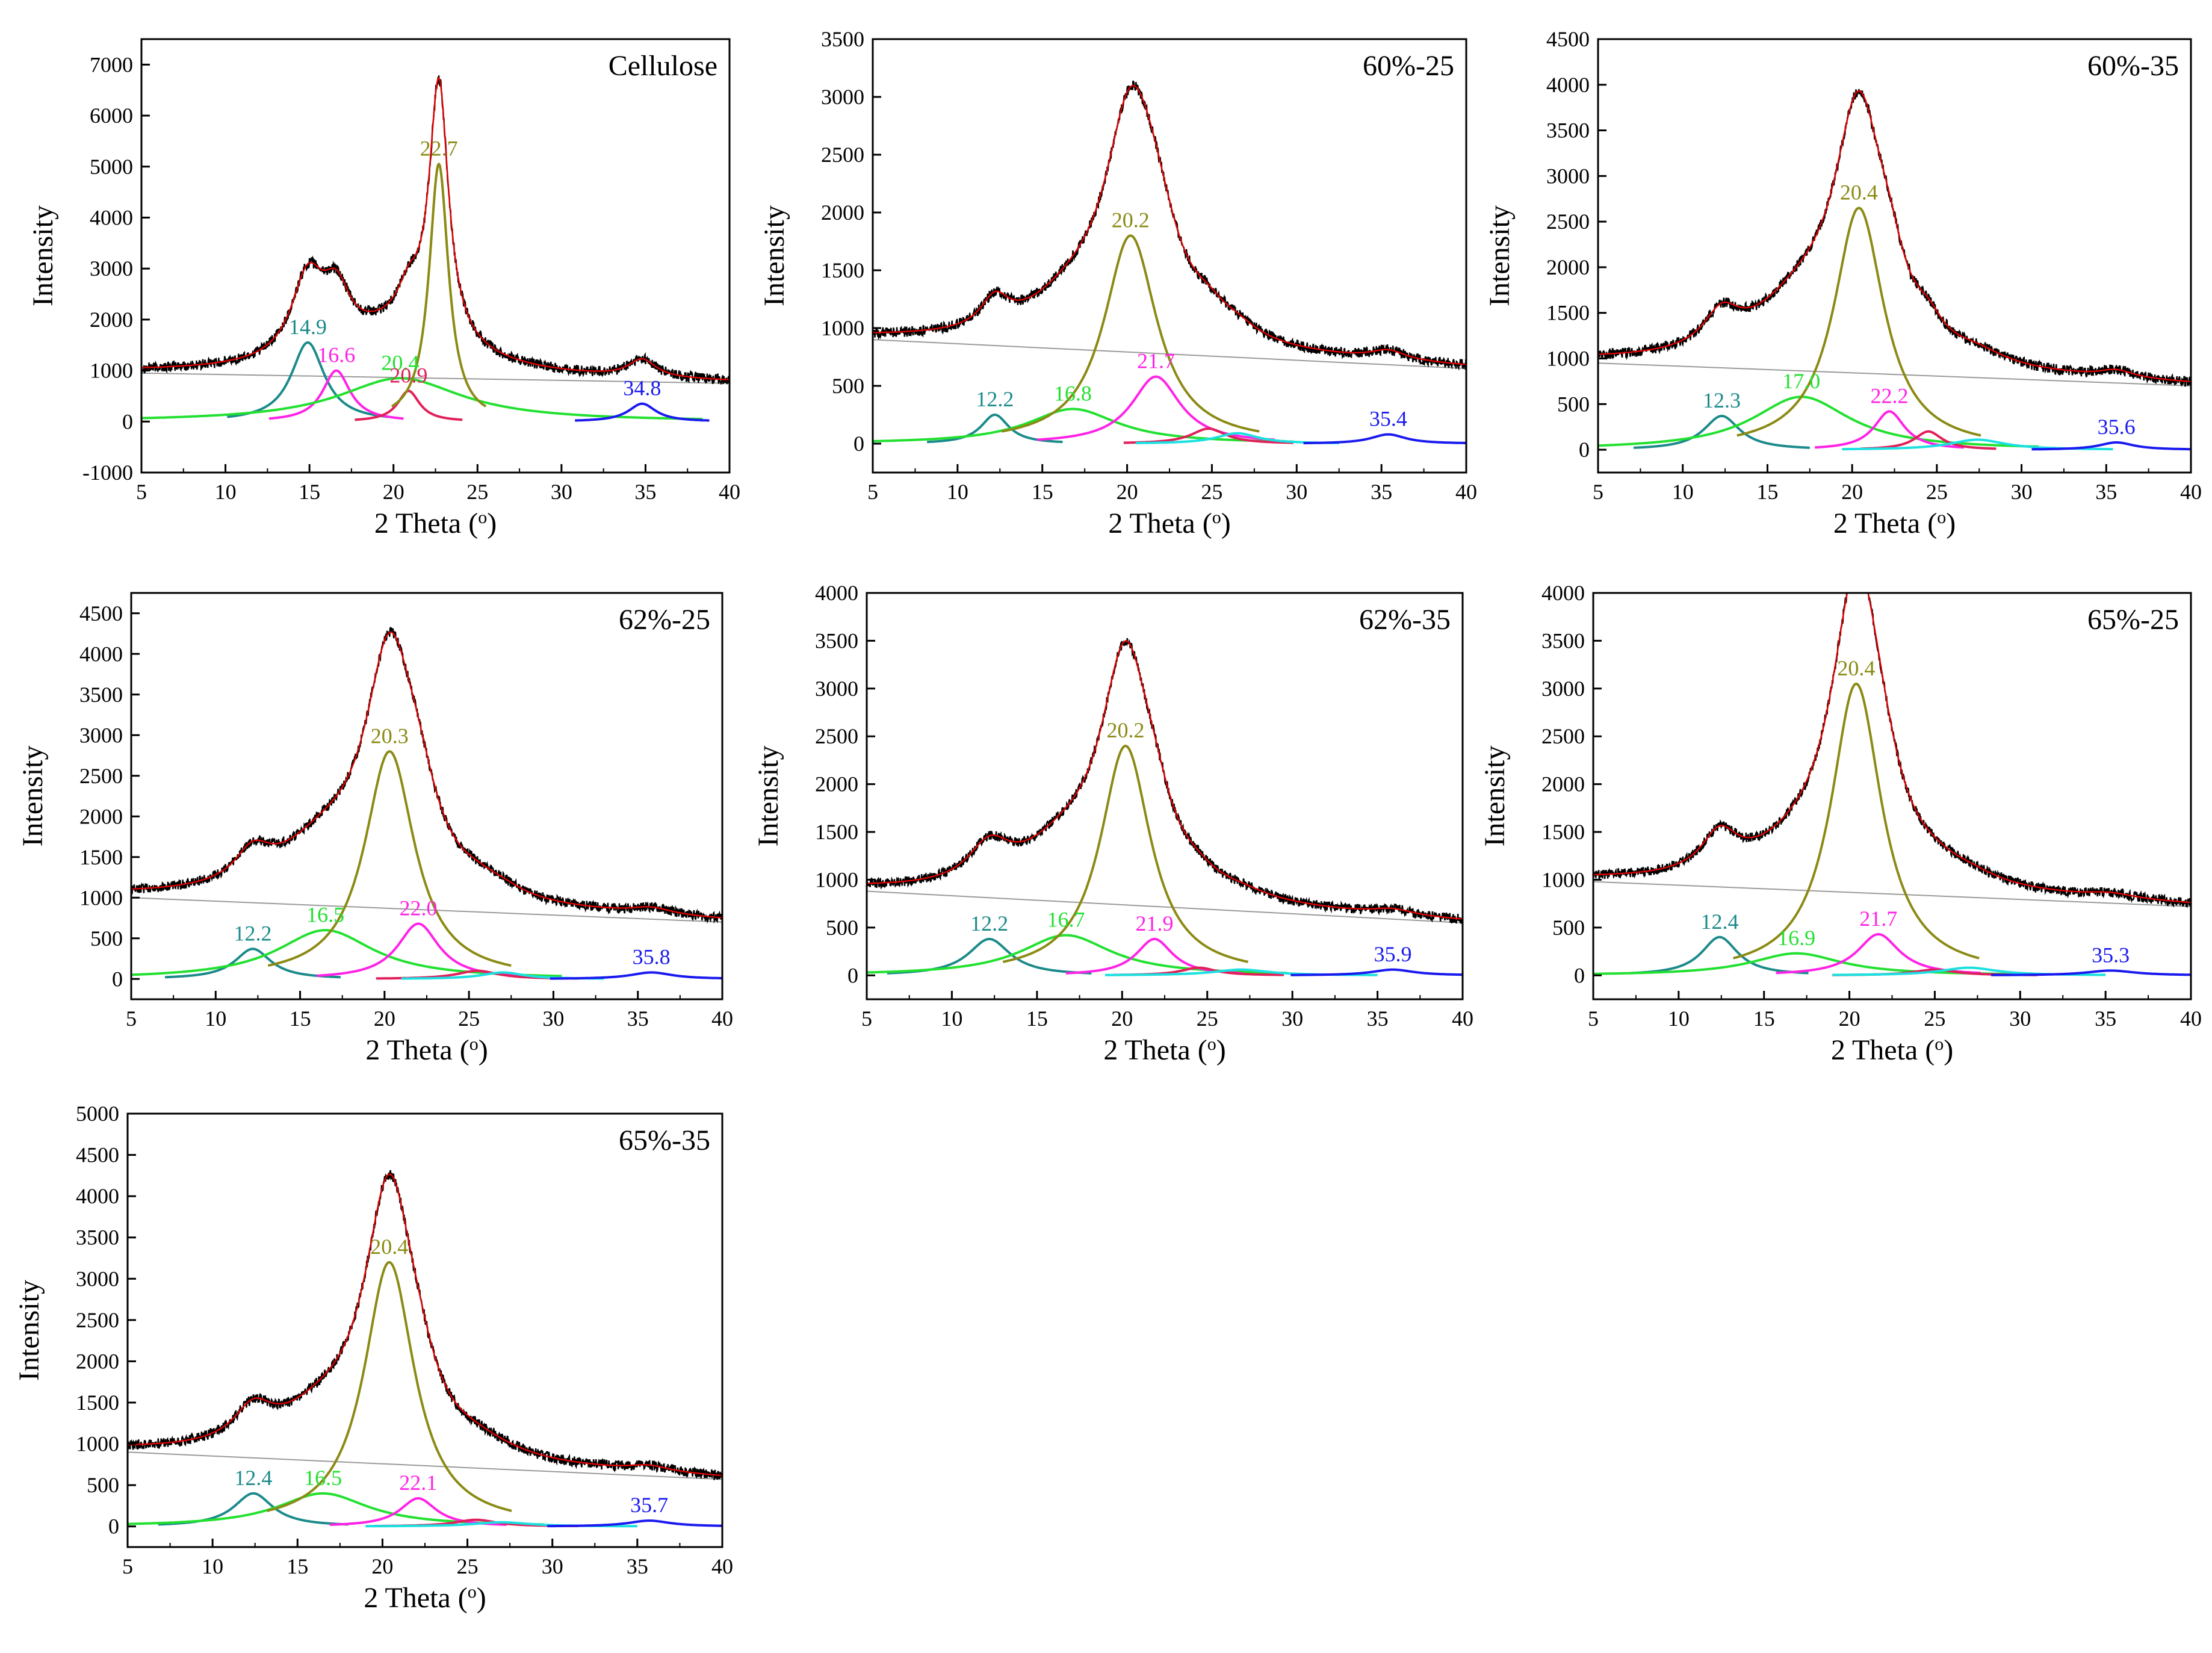 This screenshot has width=2212, height=1653. I want to click on peak-label: 12.4, so click(1719, 922).